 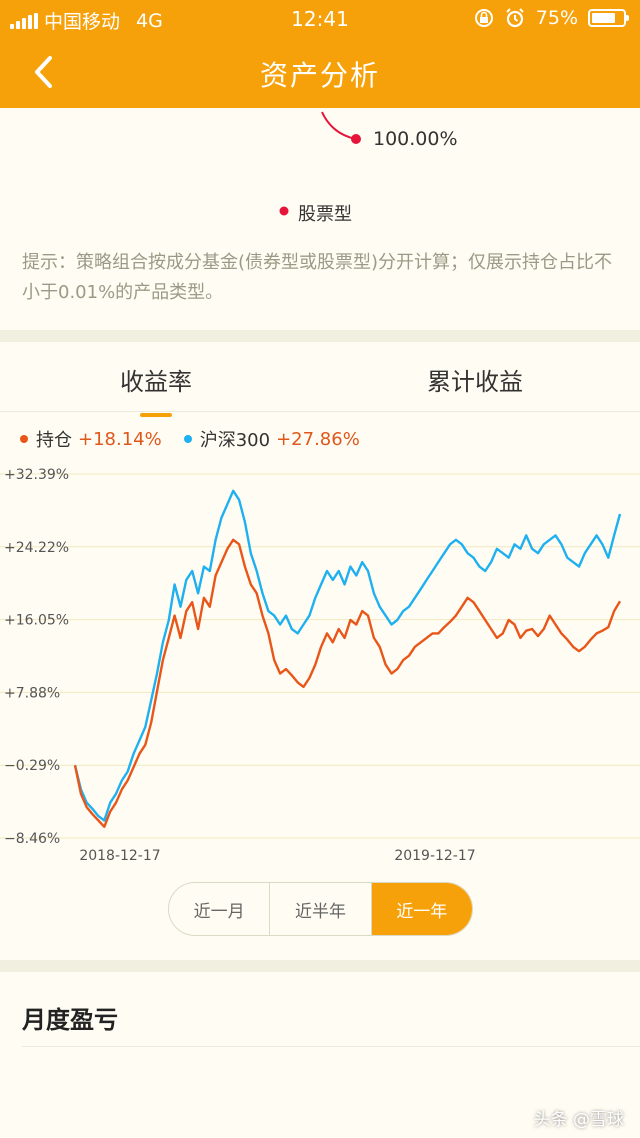 I want to click on divider, so click(x=331, y=1046).